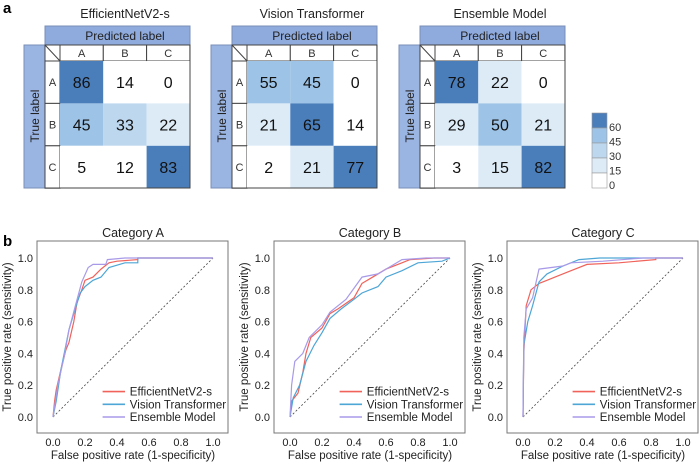 This screenshot has height=462, width=700. I want to click on cell-value: 3, so click(456, 168).